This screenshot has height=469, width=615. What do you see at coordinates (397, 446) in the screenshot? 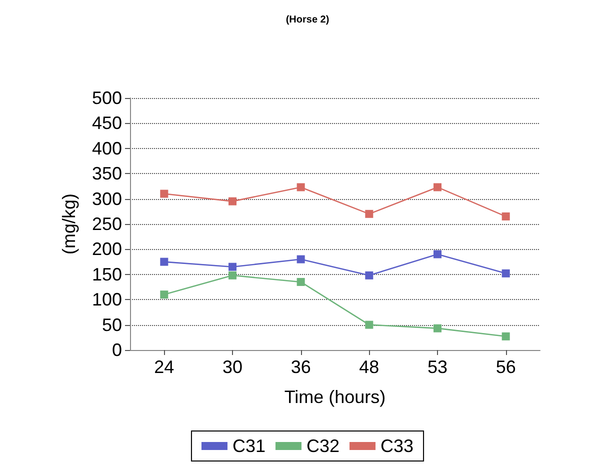
I see `legend-label: C33` at bounding box center [397, 446].